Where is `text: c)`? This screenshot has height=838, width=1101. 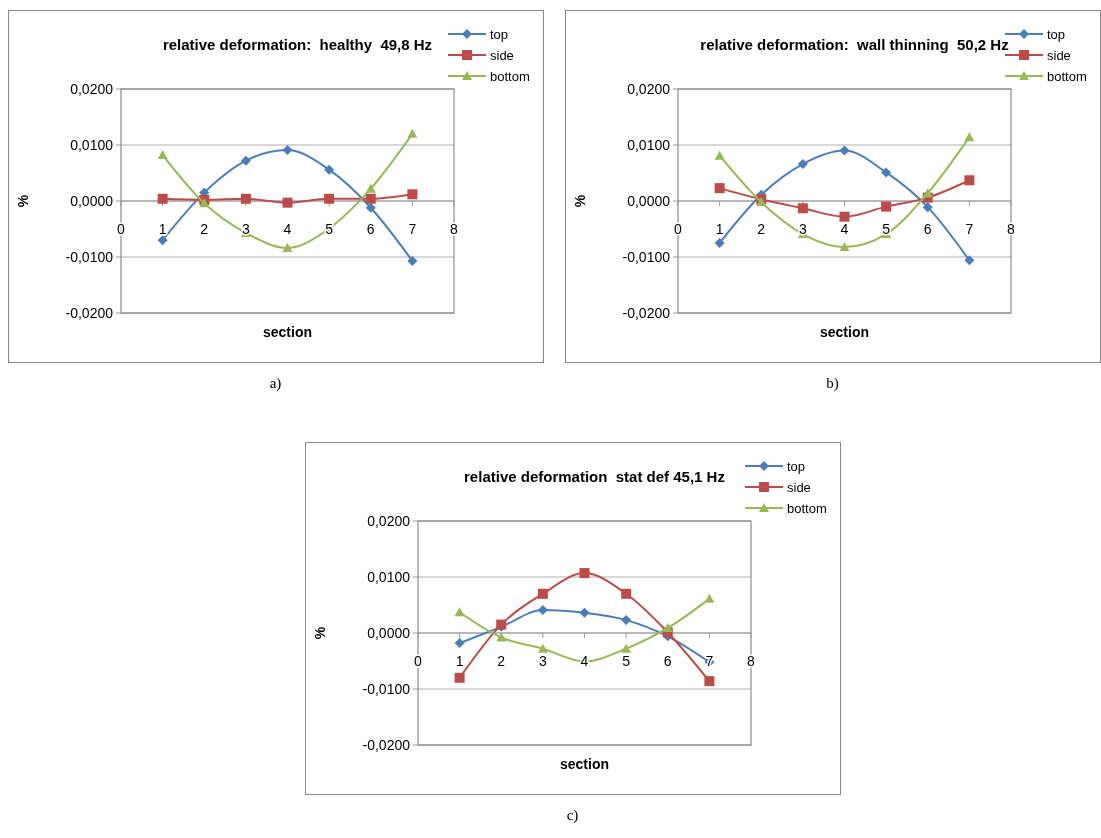
text: c) is located at coordinates (572, 815).